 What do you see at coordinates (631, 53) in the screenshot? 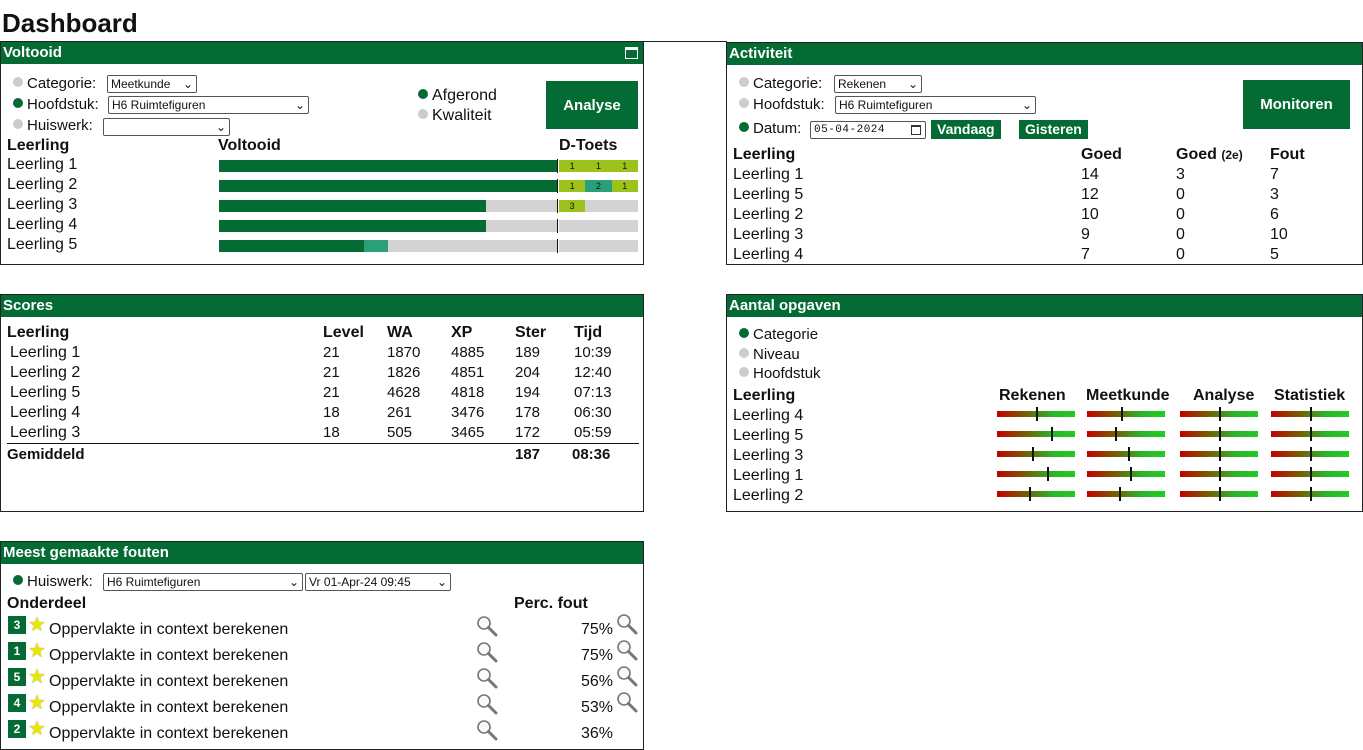
I see `maximize-icon` at bounding box center [631, 53].